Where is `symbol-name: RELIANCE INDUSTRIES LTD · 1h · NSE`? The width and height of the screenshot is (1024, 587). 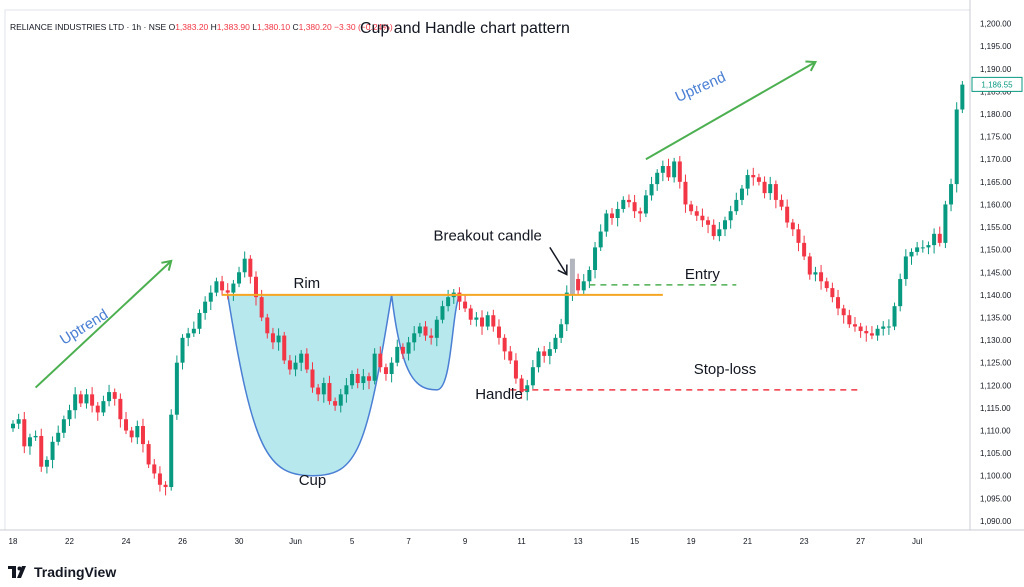 symbol-name: RELIANCE INDUSTRIES LTD · 1h · NSE is located at coordinates (88, 27).